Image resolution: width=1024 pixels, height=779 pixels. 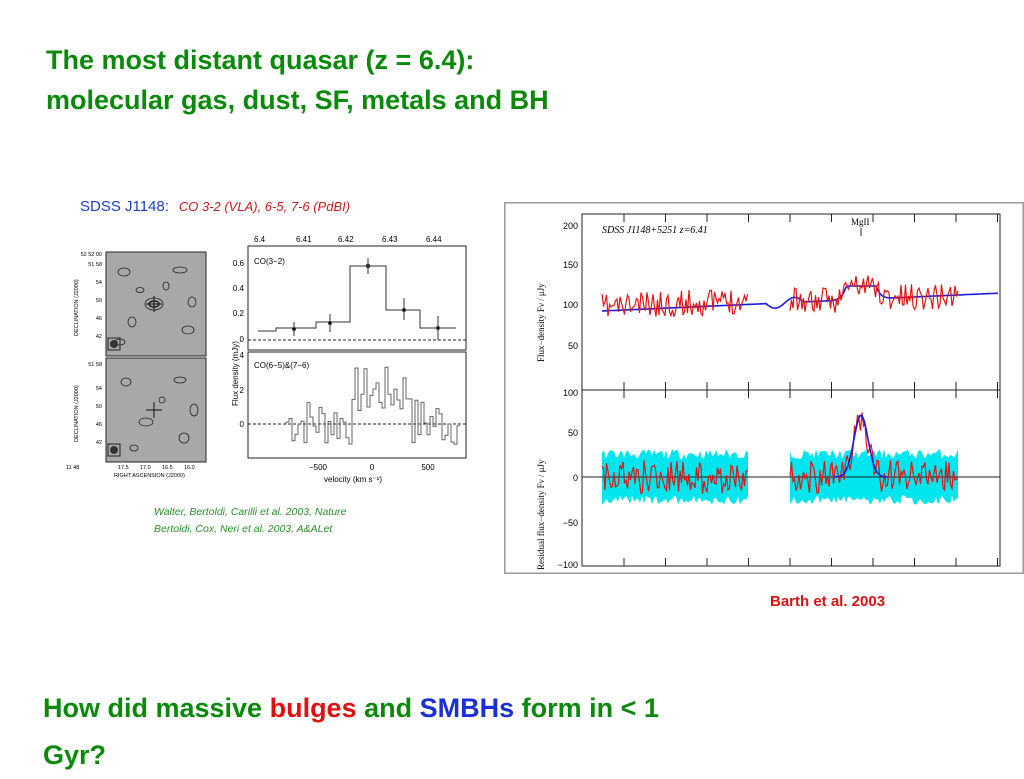 What do you see at coordinates (428, 467) in the screenshot?
I see `velocity-tick: 500` at bounding box center [428, 467].